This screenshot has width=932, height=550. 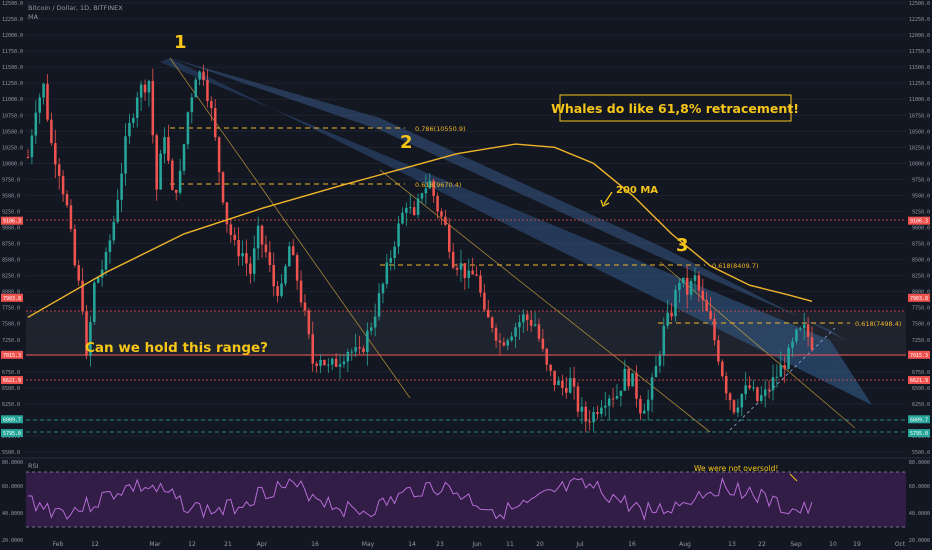 What do you see at coordinates (921, 341) in the screenshot?
I see `price-tick-label: 7250.0` at bounding box center [921, 341].